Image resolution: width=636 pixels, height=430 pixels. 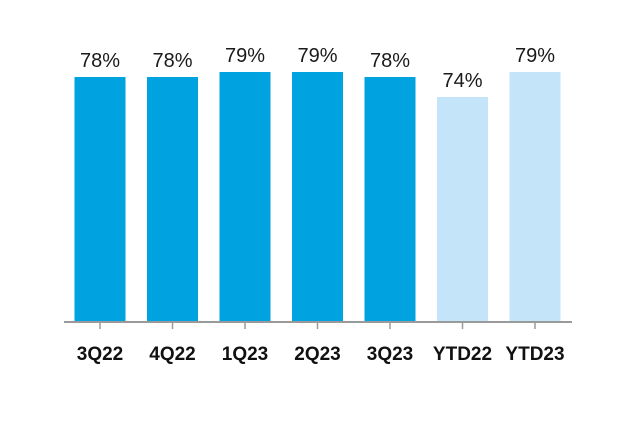 I want to click on data-labels-layer: 78% 78% 79% 79% 78% 74% 79%, so click(x=317, y=68).